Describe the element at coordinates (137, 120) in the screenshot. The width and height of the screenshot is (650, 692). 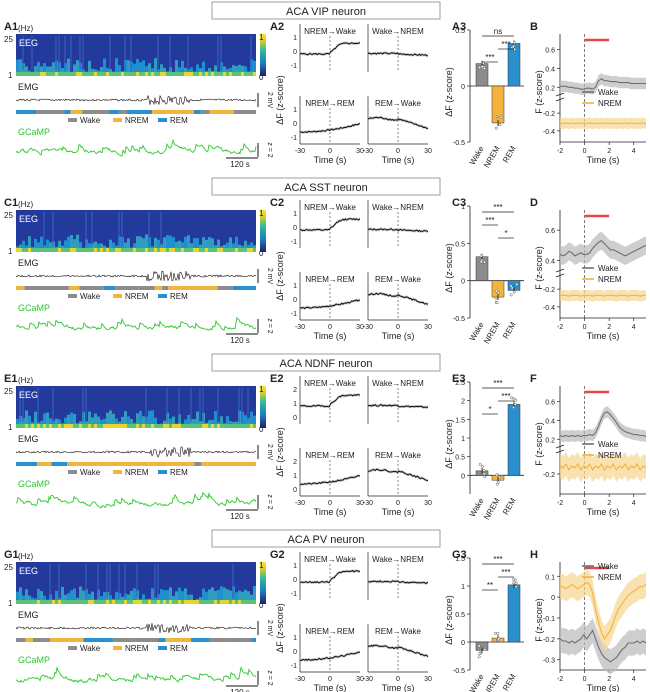
I see `legend-label: NREM` at that location.